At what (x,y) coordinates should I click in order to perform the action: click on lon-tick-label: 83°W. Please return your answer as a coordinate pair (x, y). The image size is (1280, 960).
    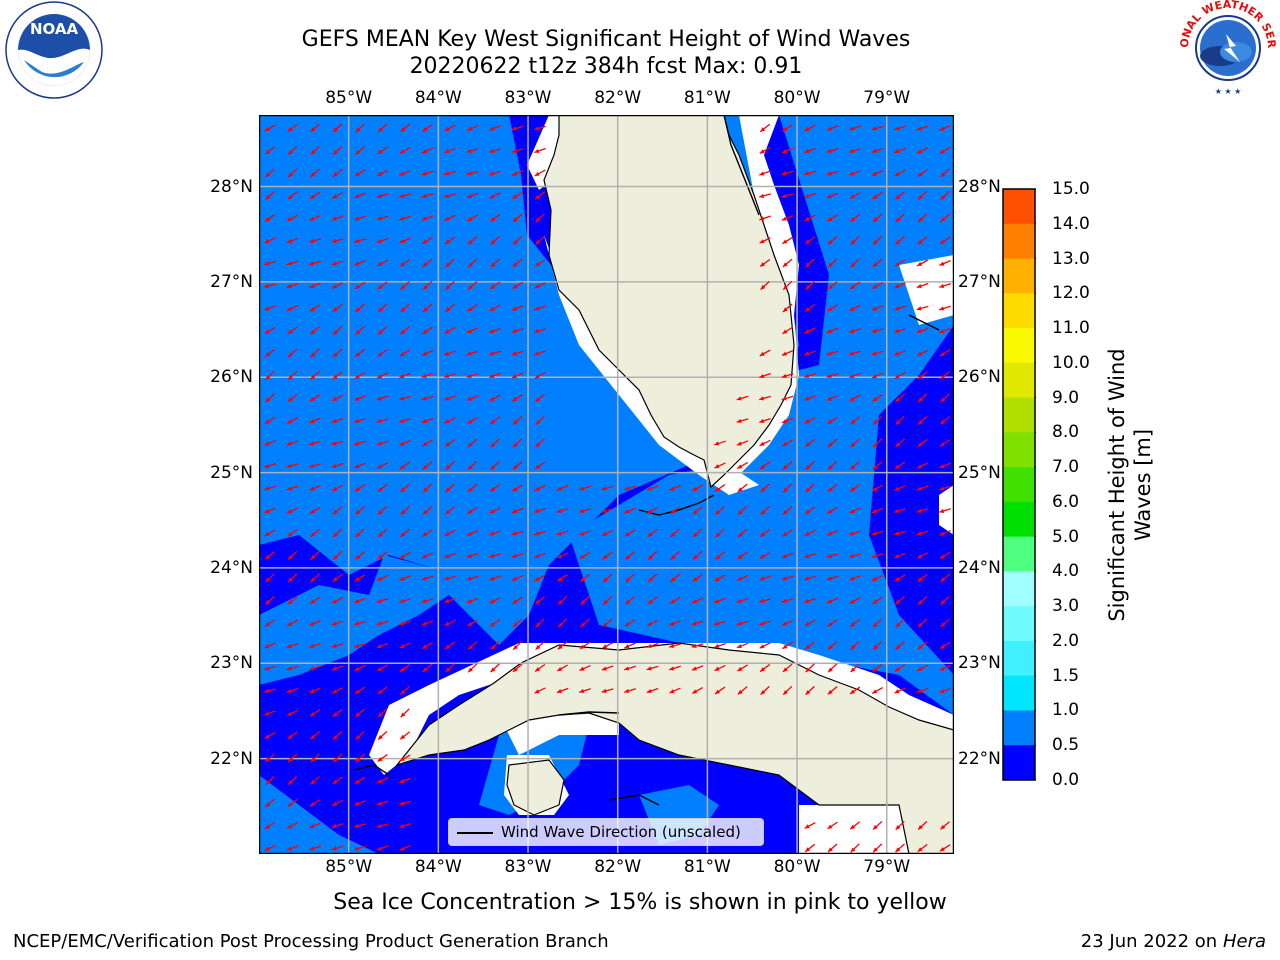
    Looking at the image, I should click on (528, 867).